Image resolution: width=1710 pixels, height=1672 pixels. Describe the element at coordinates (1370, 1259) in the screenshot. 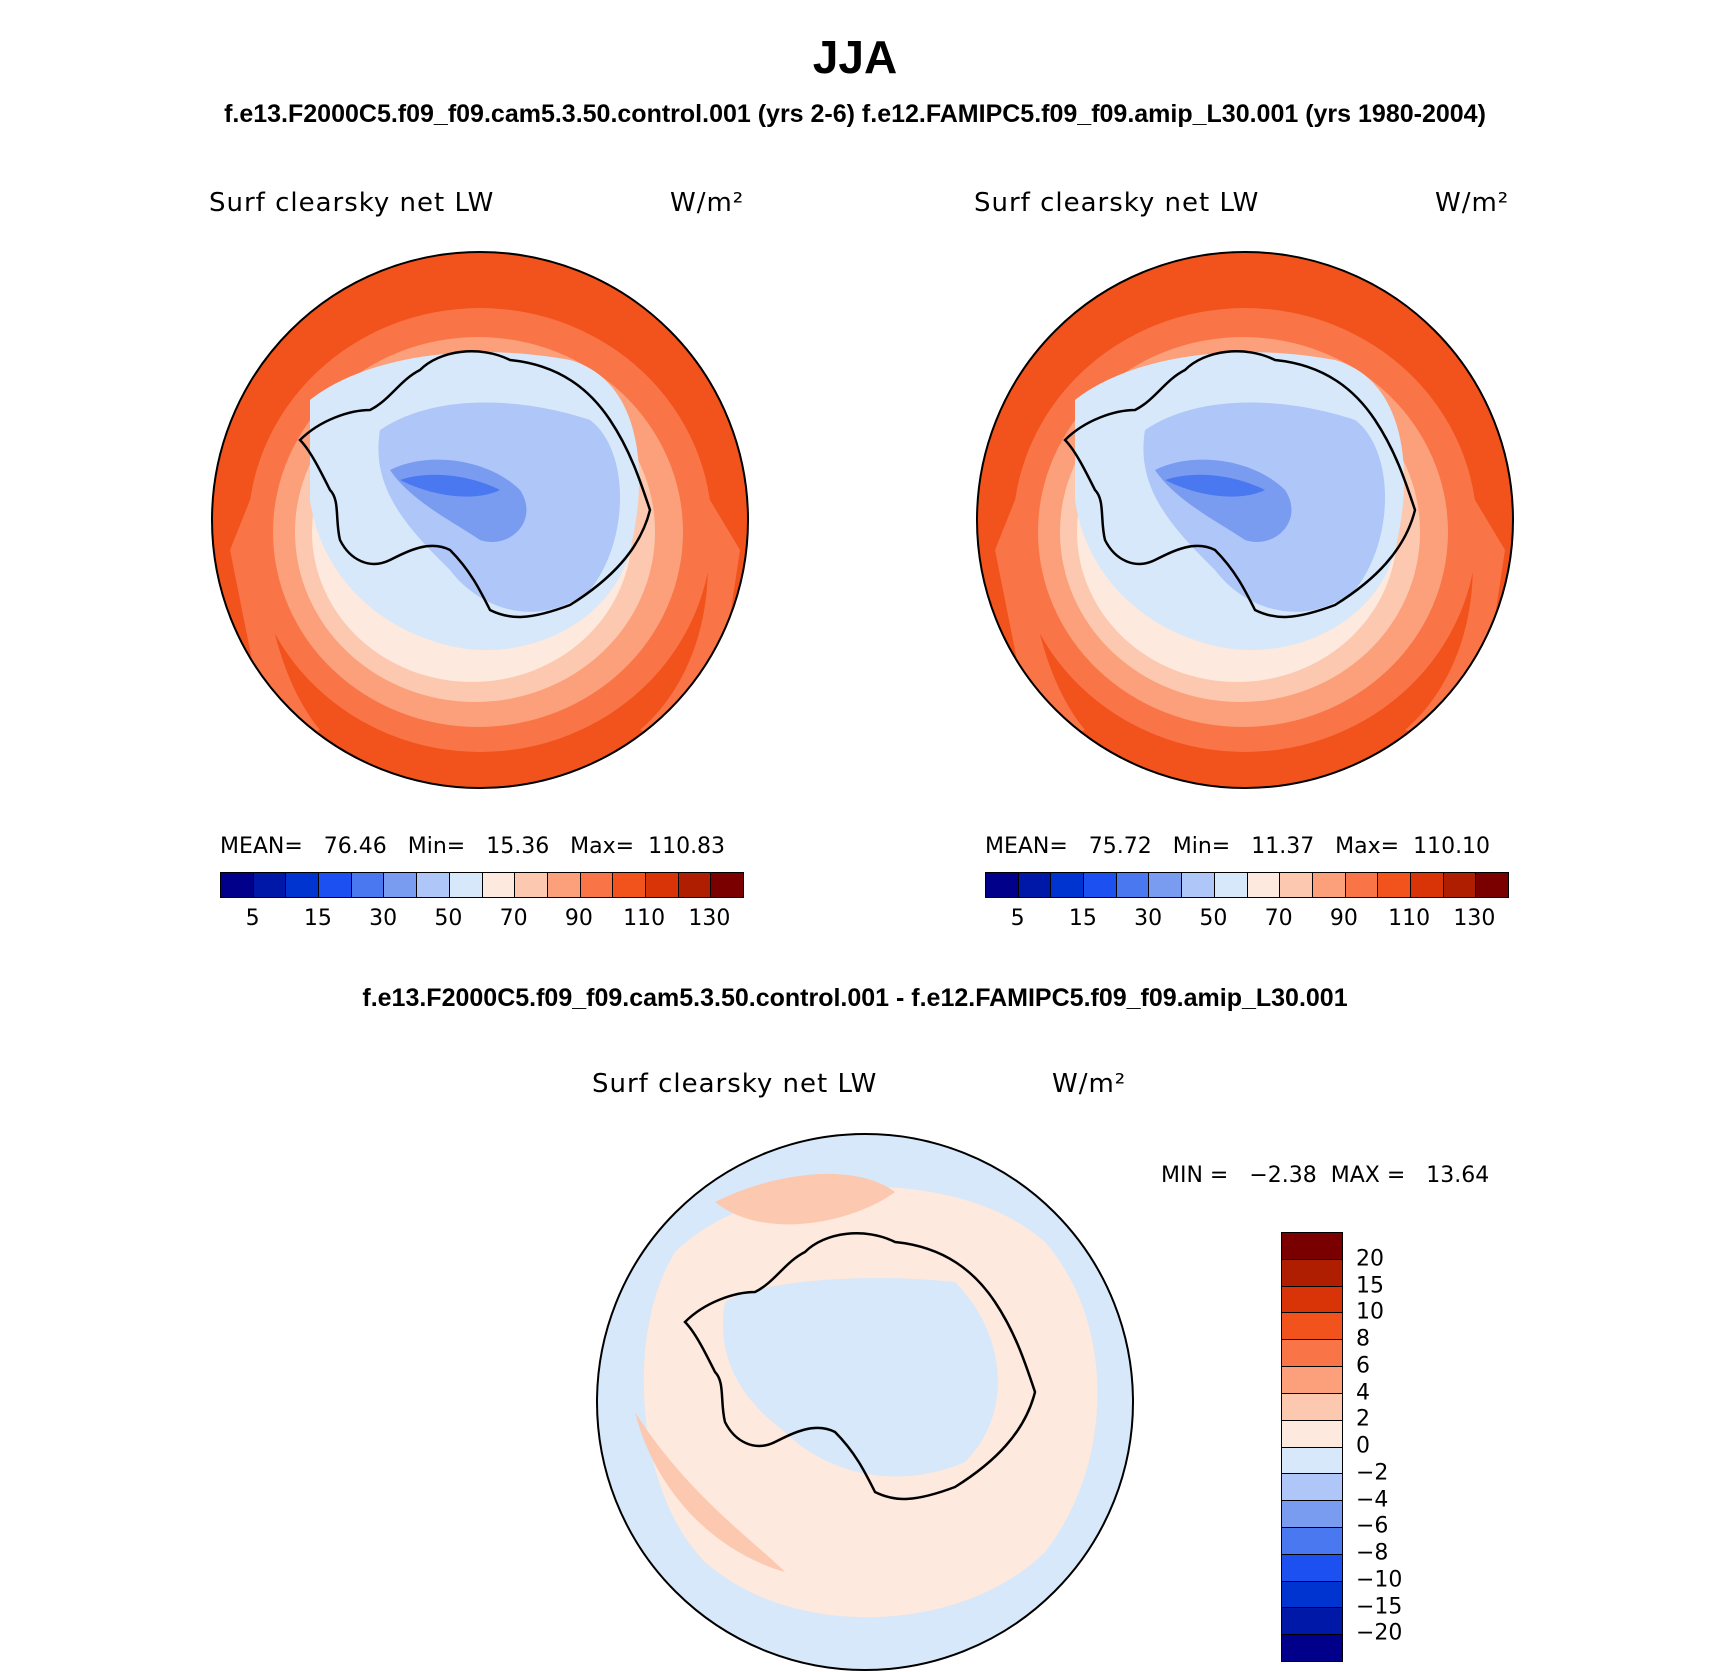

I see `colorbar-tick-label: 20` at that location.